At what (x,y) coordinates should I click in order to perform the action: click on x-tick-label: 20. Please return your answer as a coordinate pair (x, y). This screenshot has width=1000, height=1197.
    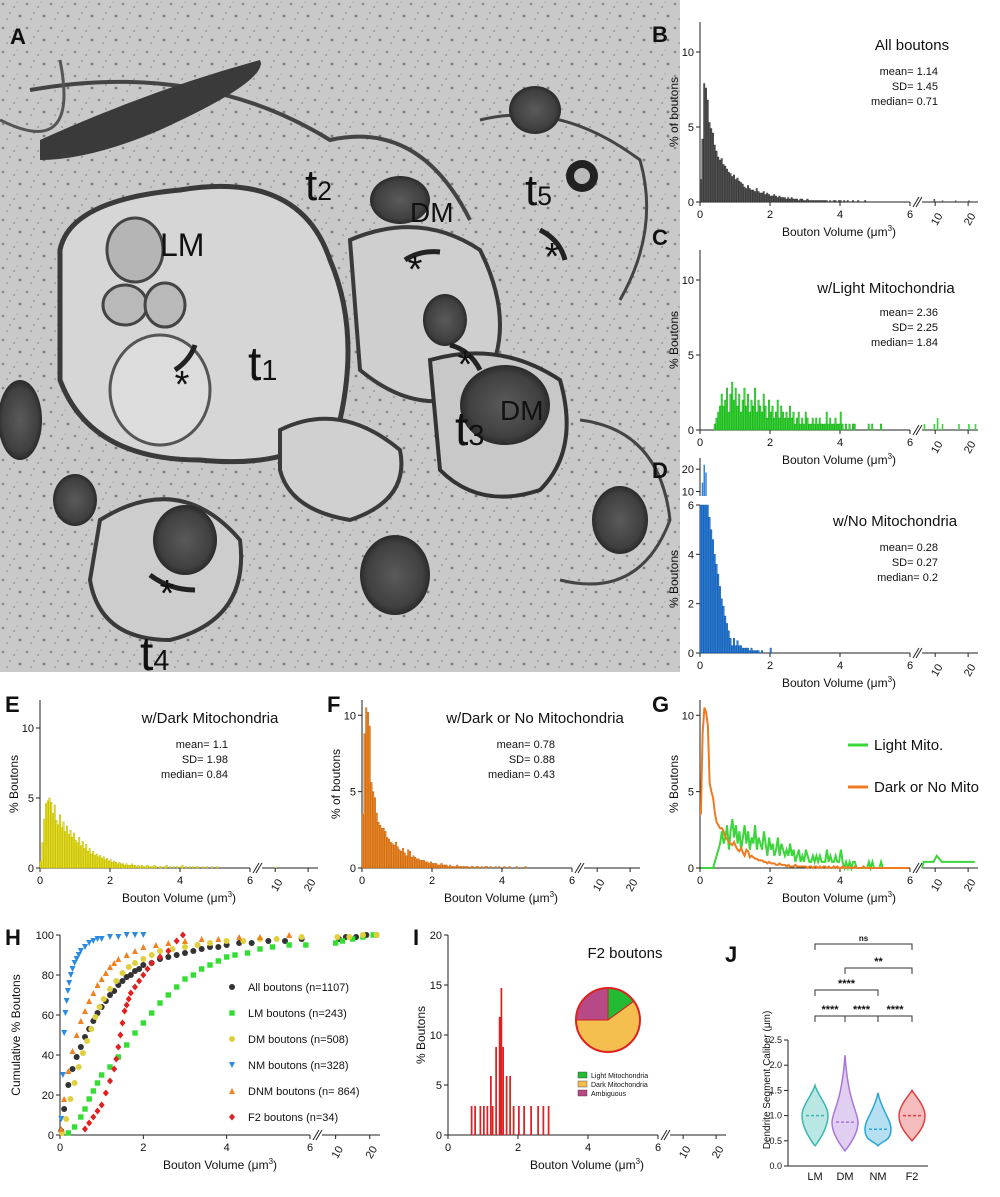
    Looking at the image, I should click on (970, 670).